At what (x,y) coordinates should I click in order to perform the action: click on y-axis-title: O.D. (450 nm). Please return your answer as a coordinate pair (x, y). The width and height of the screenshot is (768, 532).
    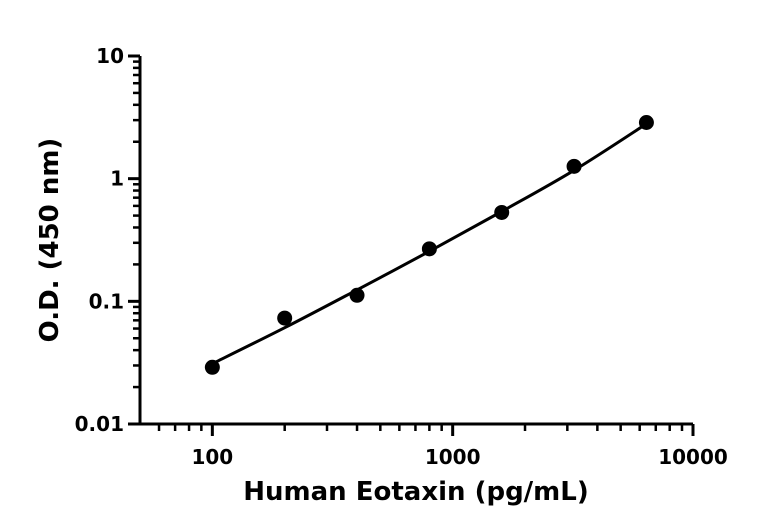
    Looking at the image, I should click on (50, 240).